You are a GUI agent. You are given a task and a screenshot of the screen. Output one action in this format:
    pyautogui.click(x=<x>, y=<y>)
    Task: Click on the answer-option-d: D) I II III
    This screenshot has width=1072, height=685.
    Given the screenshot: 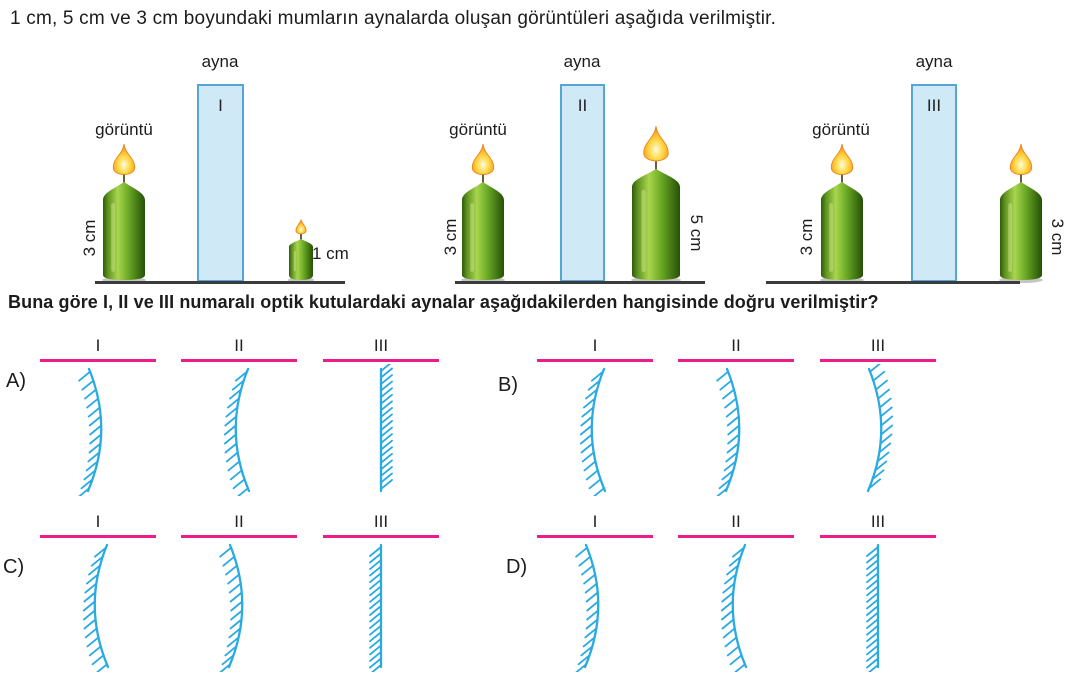 What is the action you would take?
    pyautogui.click(x=727, y=594)
    